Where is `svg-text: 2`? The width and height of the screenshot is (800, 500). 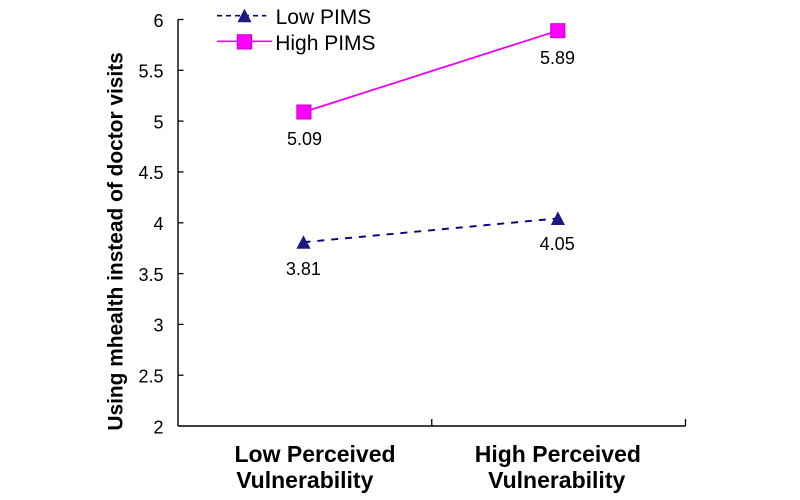
svg-text: 2 is located at coordinates (158, 427).